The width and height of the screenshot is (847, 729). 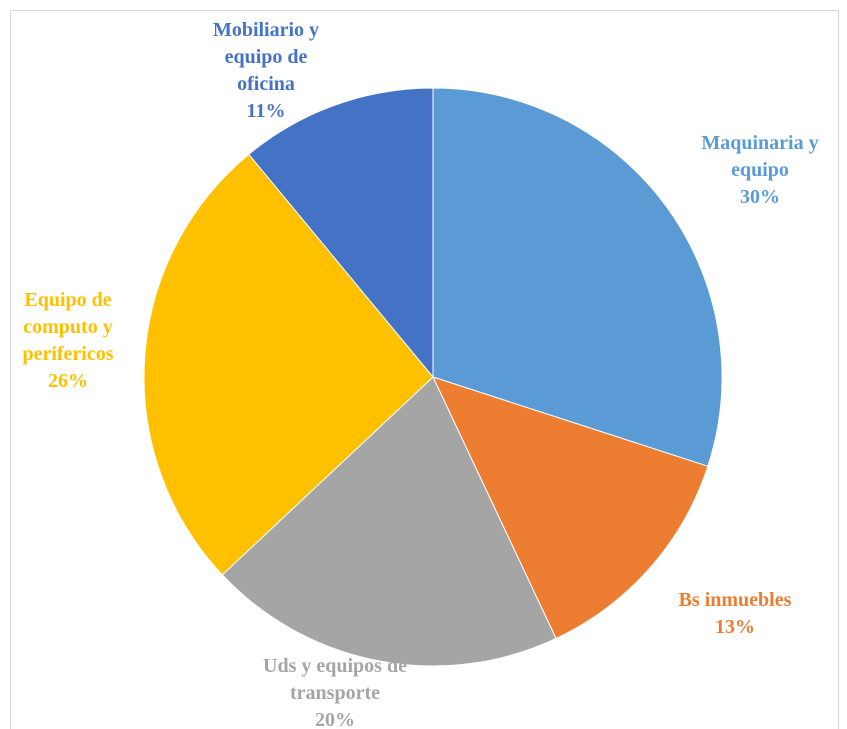 What do you see at coordinates (735, 627) in the screenshot?
I see `value-label: 13%` at bounding box center [735, 627].